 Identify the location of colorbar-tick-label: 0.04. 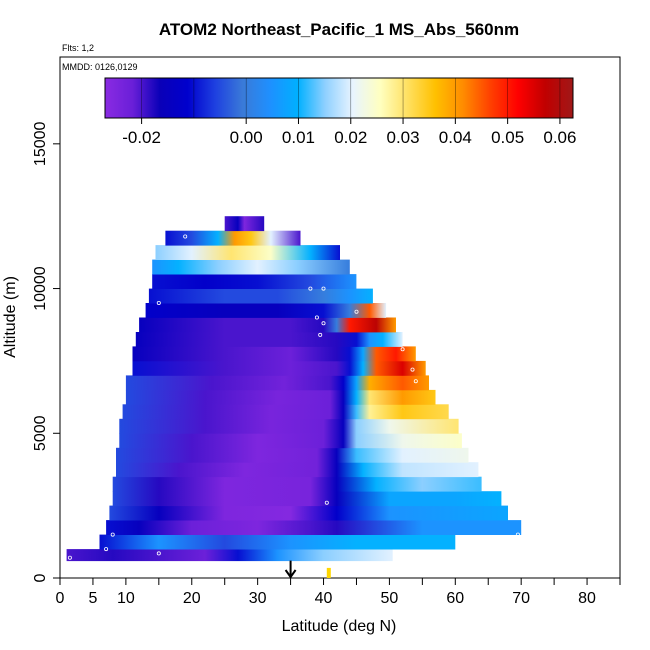
(455, 137).